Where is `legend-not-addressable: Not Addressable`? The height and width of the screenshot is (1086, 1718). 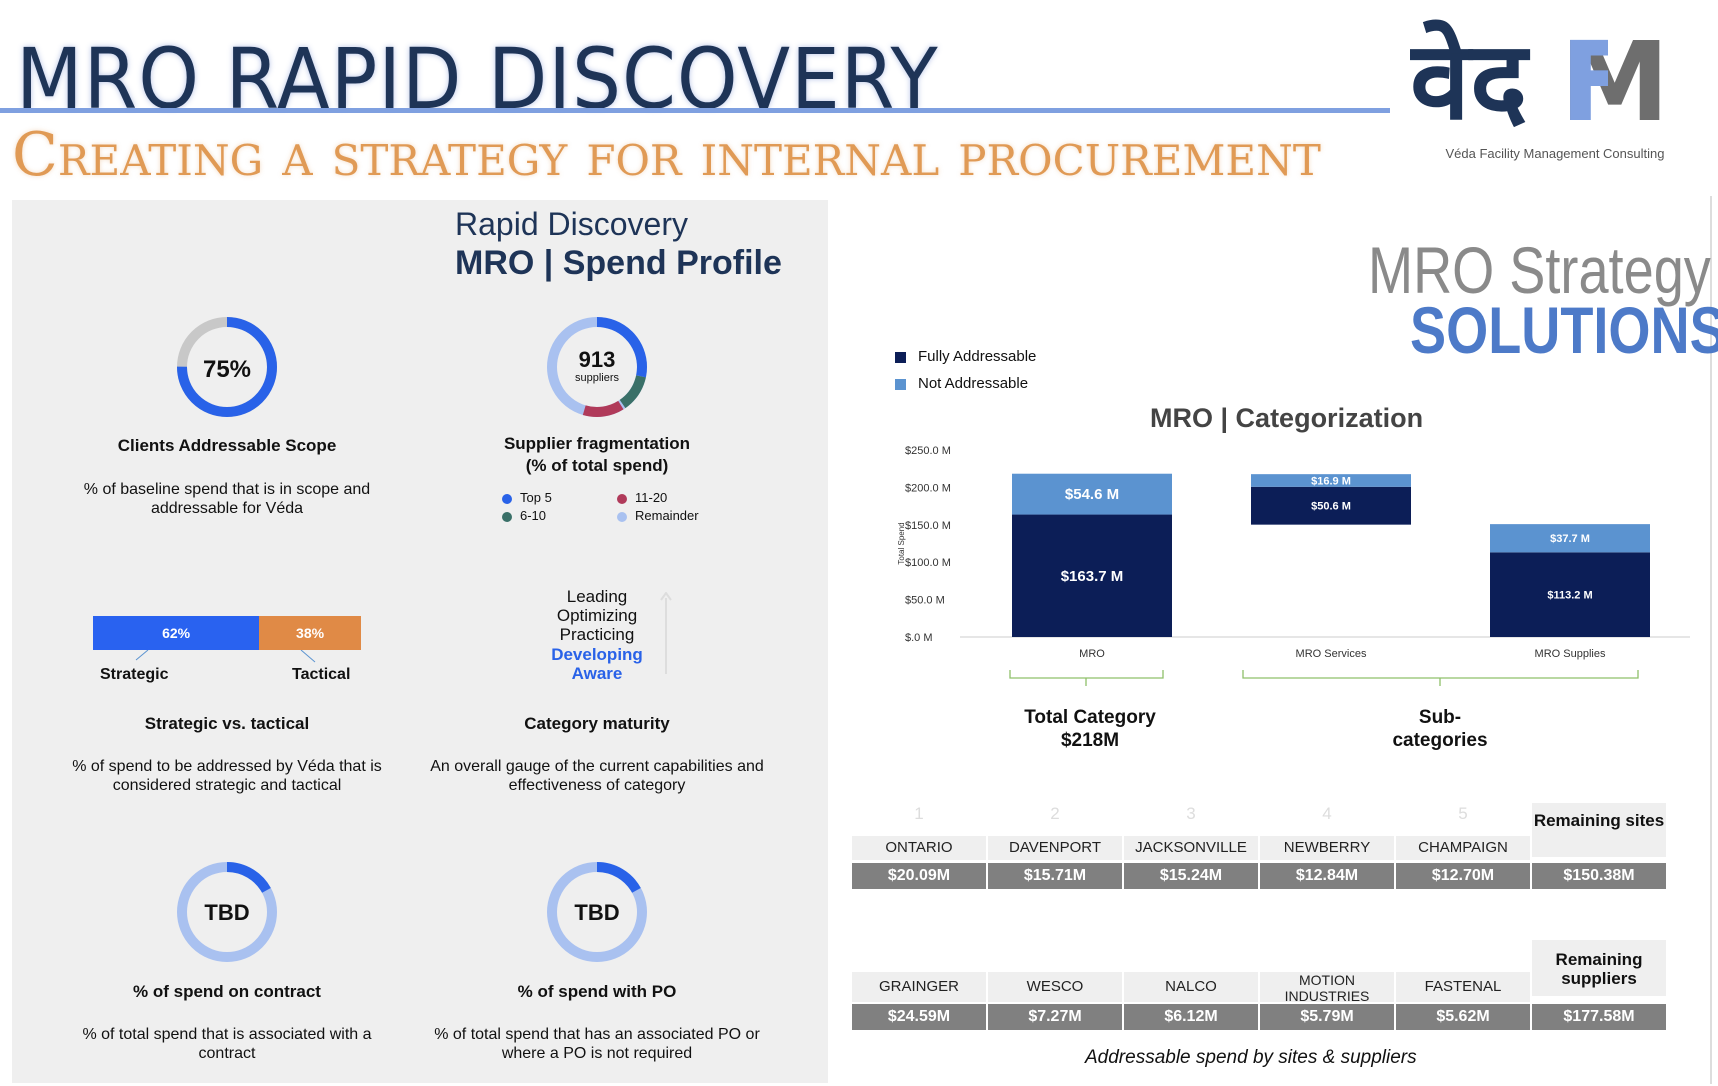
legend-not-addressable: Not Addressable is located at coordinates (961, 383).